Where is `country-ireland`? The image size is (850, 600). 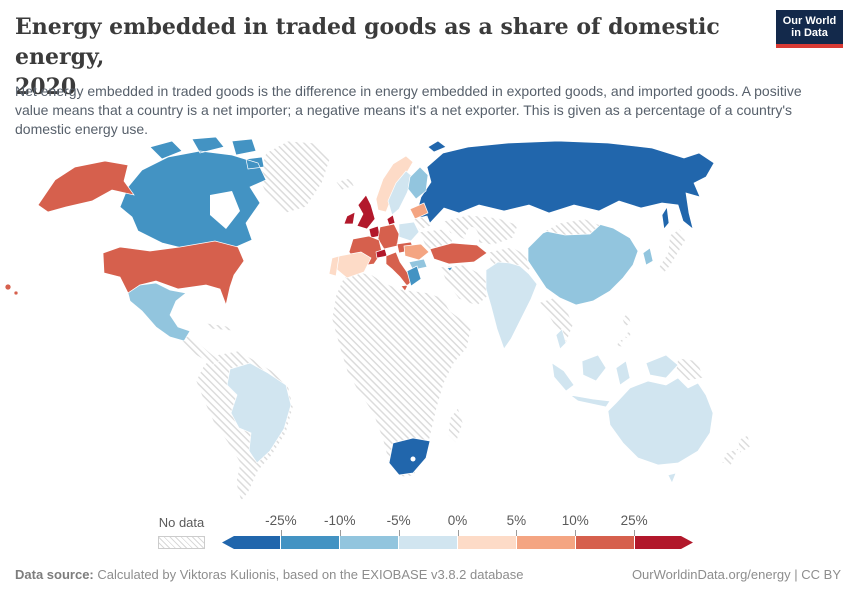 country-ireland is located at coordinates (349, 218).